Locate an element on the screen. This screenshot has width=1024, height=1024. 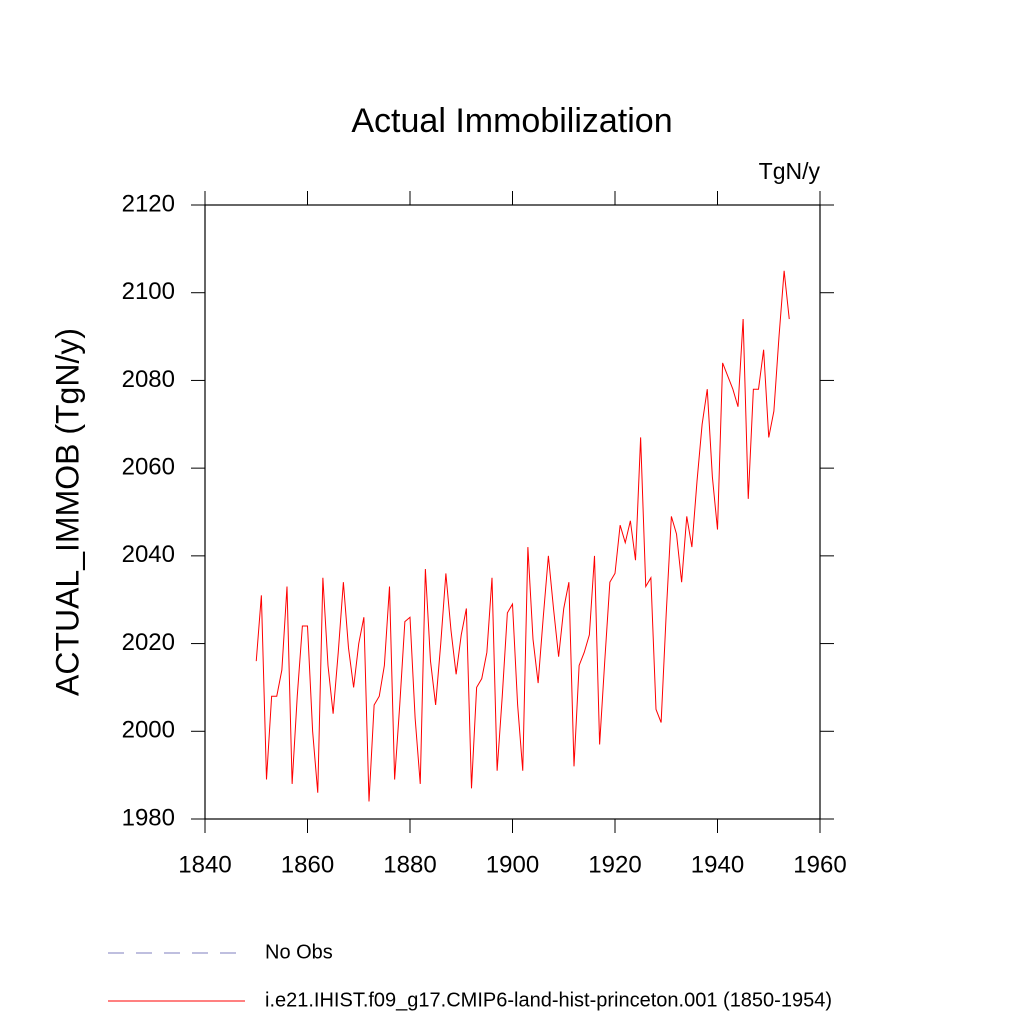
x-tick-label: 1880 is located at coordinates (409, 864).